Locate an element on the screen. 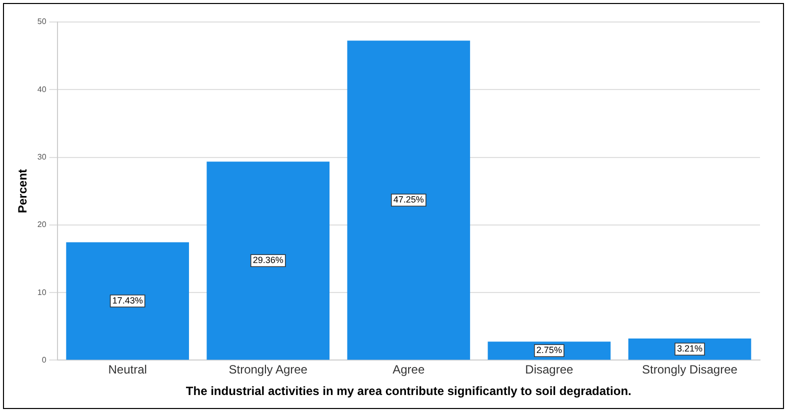 Image resolution: width=789 pixels, height=414 pixels. x-tick-label: Neutral is located at coordinates (127, 369).